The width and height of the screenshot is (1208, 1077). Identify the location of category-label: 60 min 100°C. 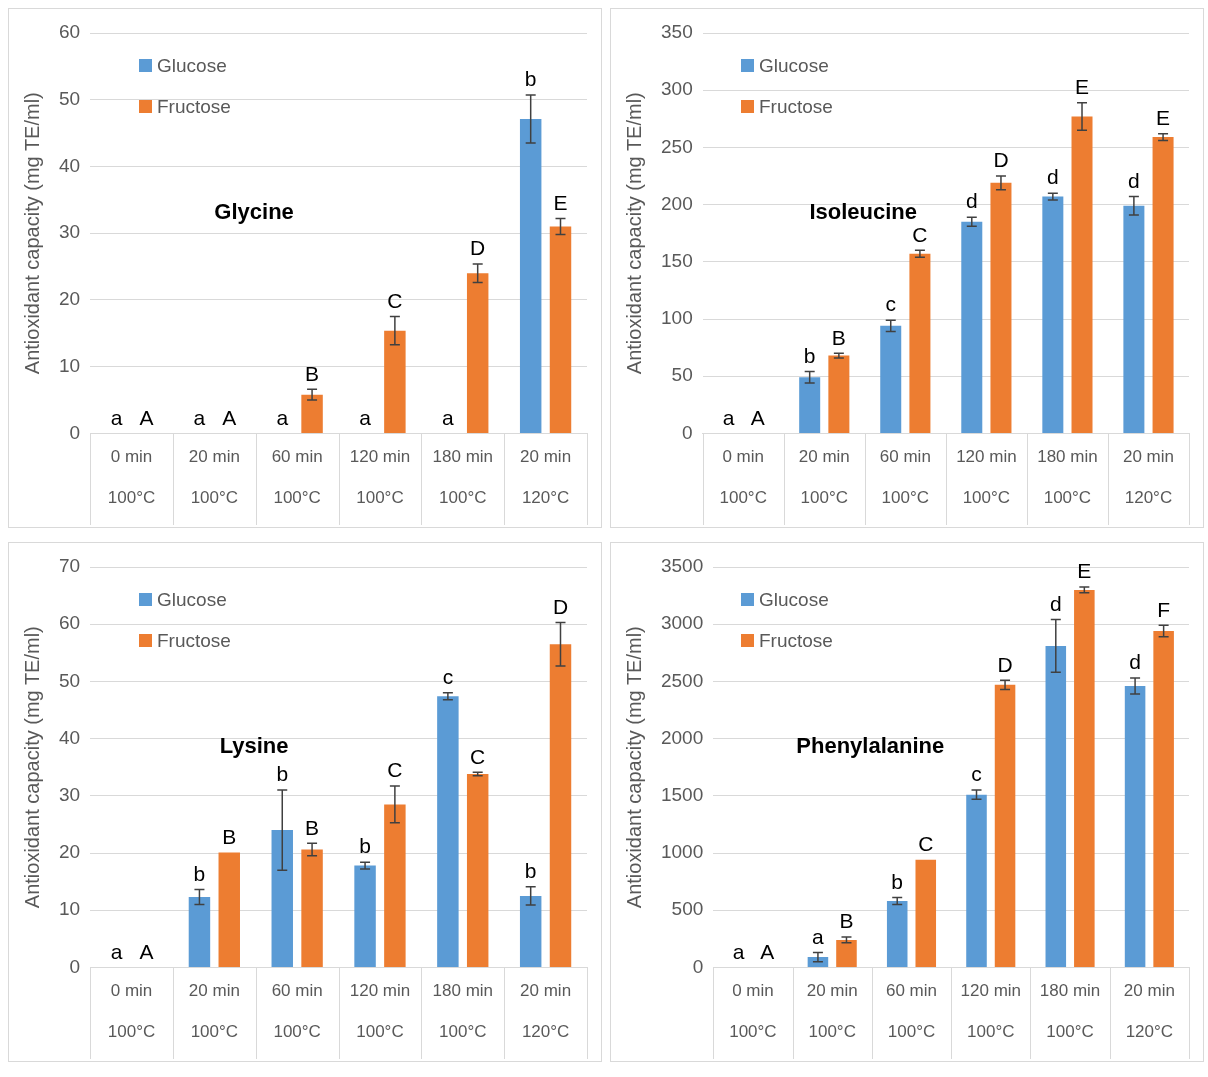
(905, 477).